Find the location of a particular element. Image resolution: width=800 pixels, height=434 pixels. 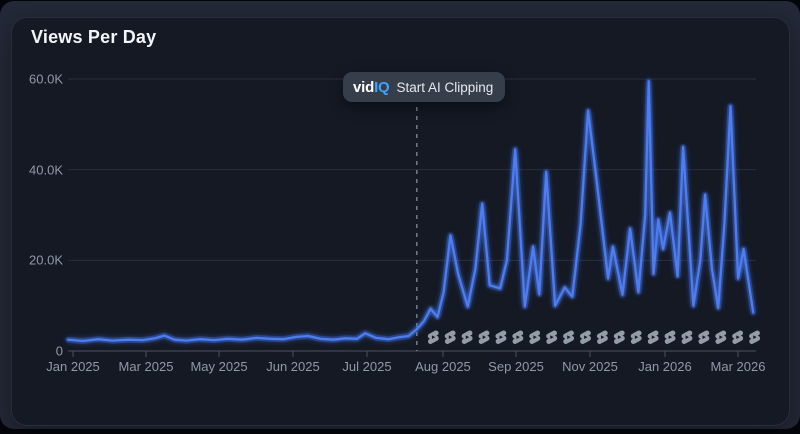

page-title: Views Per Day is located at coordinates (94, 37).